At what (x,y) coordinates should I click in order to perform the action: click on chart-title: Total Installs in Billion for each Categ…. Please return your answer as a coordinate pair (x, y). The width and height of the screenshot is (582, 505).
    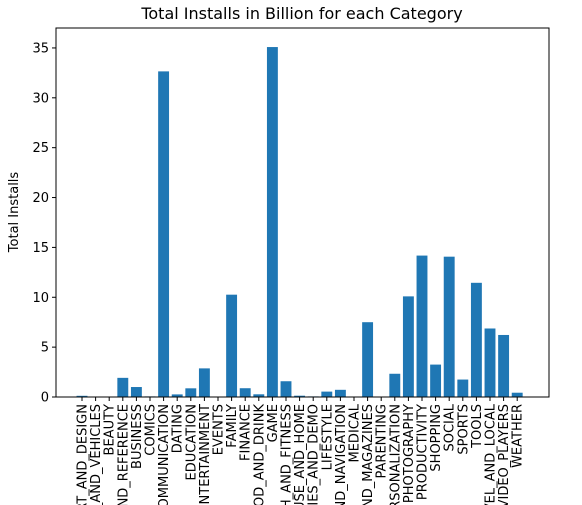
    Looking at the image, I should click on (301, 13).